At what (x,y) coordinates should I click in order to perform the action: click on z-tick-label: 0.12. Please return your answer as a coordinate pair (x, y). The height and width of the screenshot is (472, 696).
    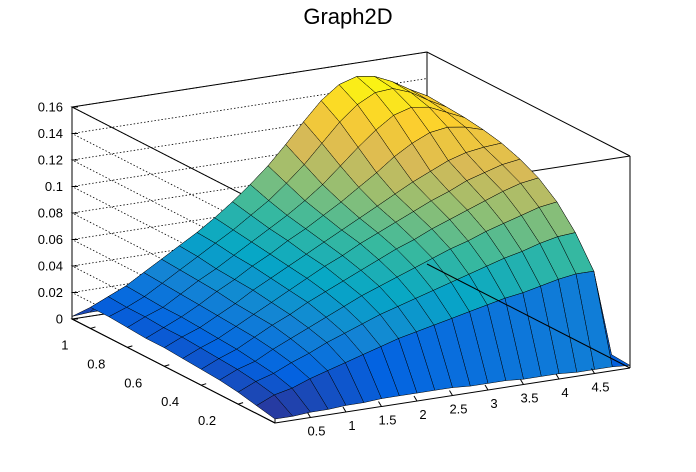
    Looking at the image, I should click on (50, 160).